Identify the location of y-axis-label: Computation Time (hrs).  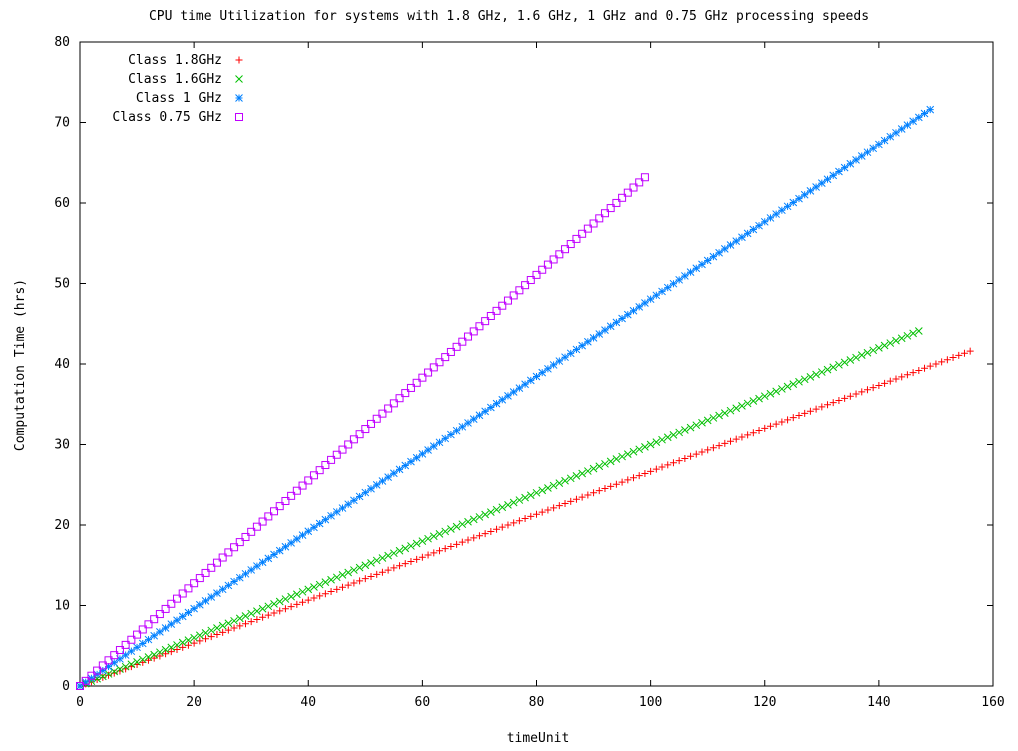
(20, 365).